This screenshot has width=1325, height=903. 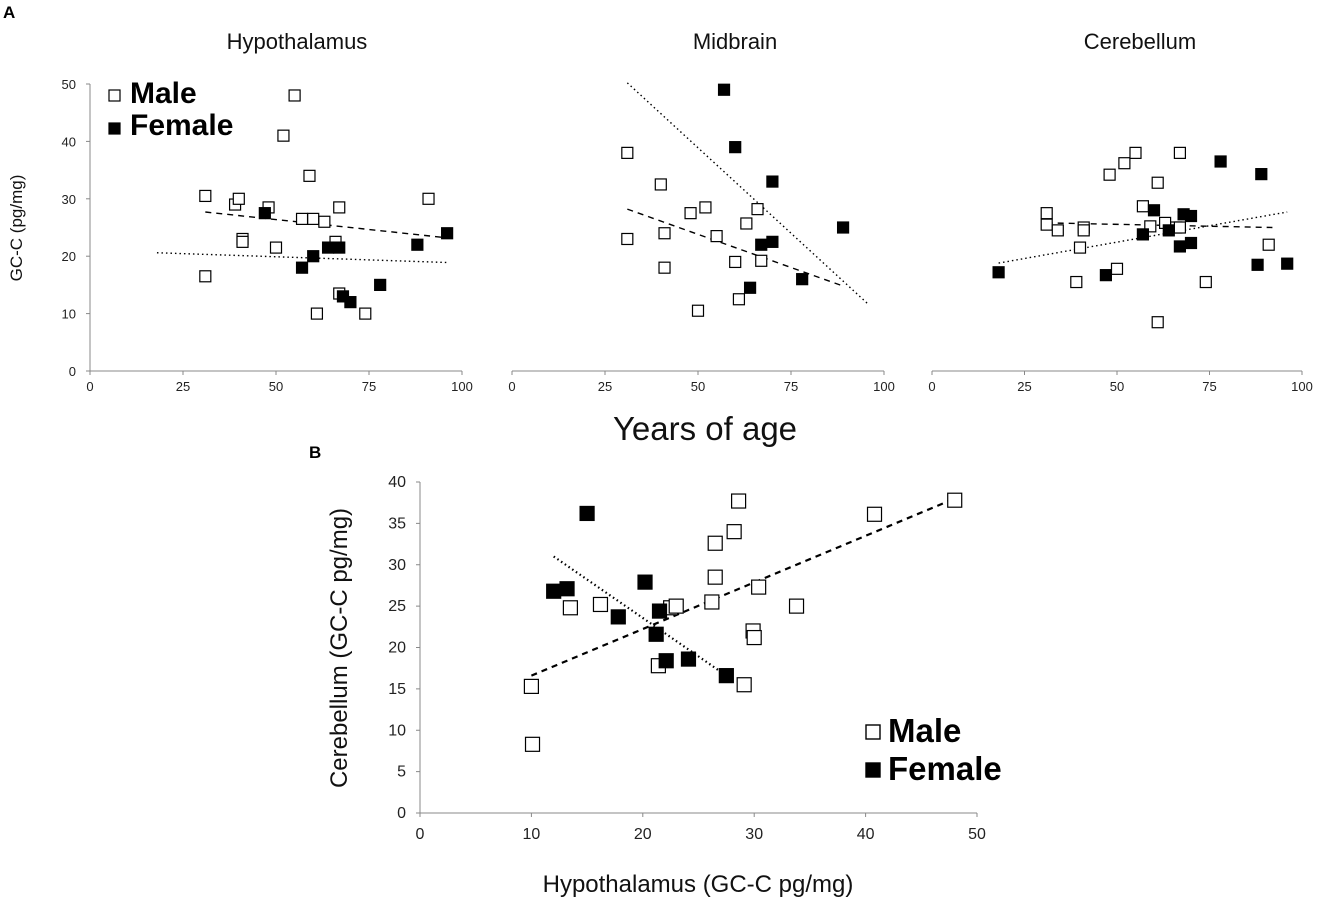 I want to click on legend-female-marker, so click(x=114, y=128).